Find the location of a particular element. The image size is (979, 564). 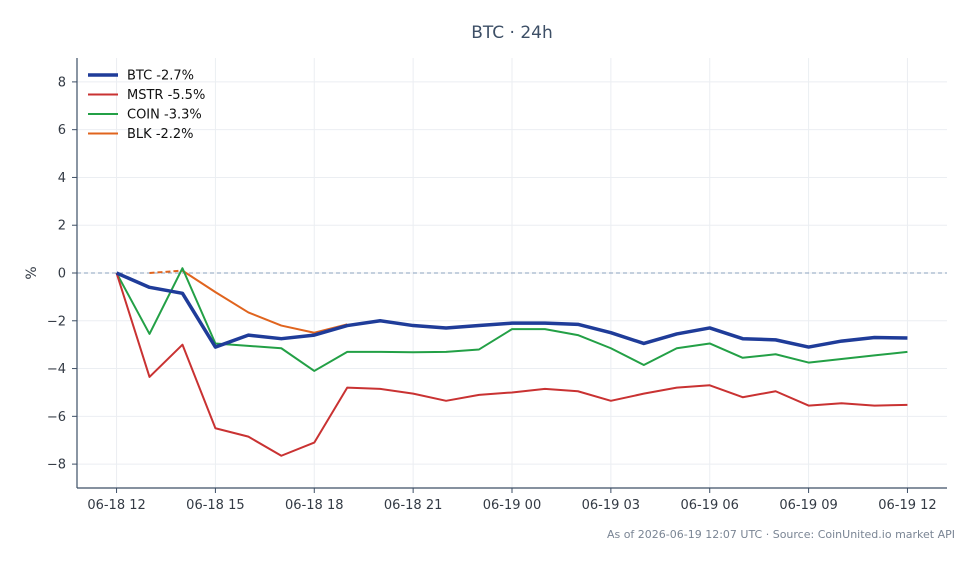

y-ticks: −8 −6 −4 −2 0 2 4 6 8 is located at coordinates (62, 274).